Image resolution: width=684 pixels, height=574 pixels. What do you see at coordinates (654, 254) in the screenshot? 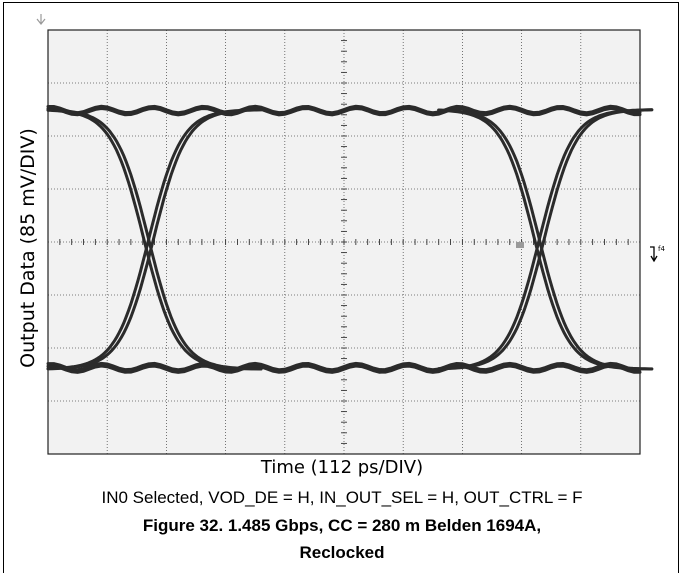
I see `trigger-marker-icon` at bounding box center [654, 254].